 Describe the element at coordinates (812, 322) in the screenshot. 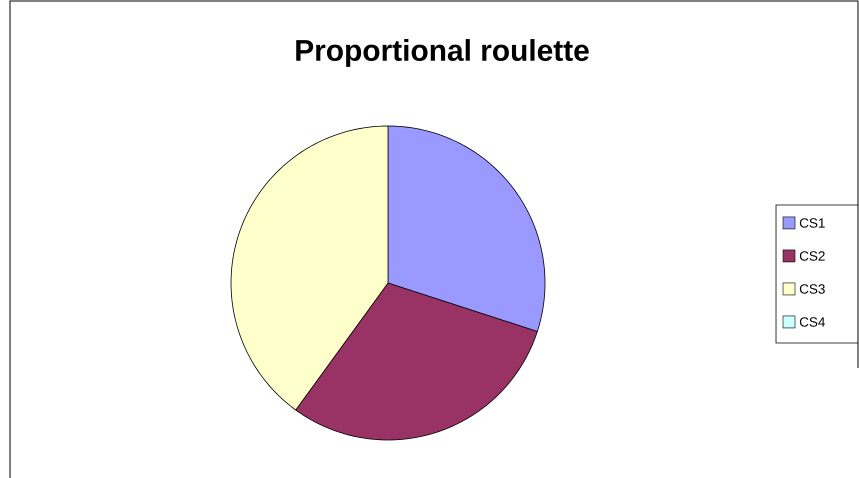

I see `legend-label: CS4` at that location.